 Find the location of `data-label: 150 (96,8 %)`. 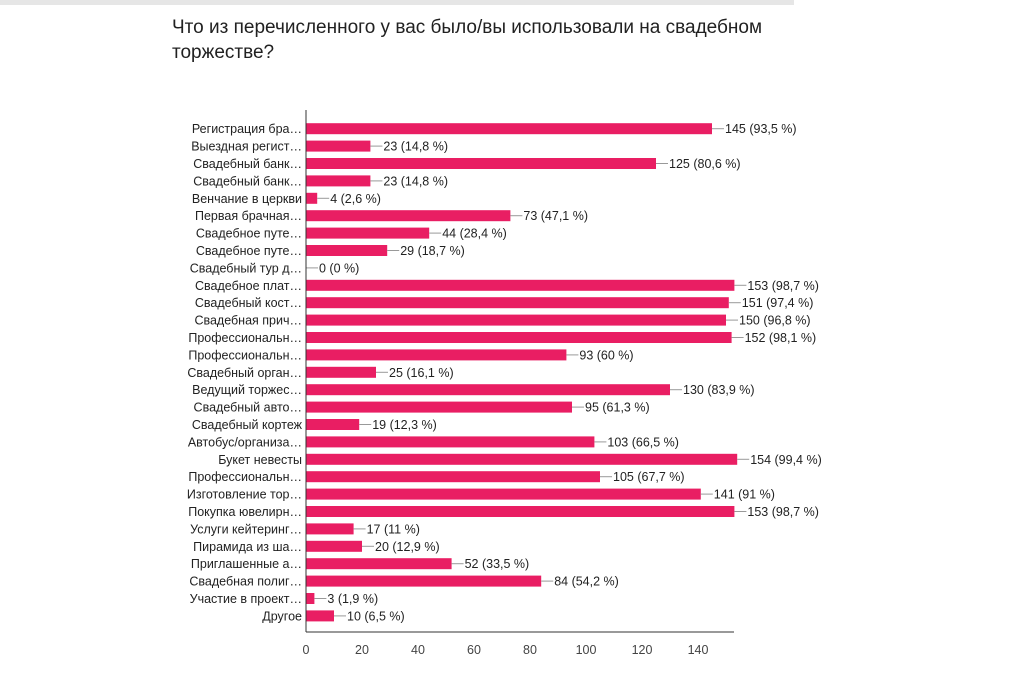

data-label: 150 (96,8 %) is located at coordinates (775, 321).